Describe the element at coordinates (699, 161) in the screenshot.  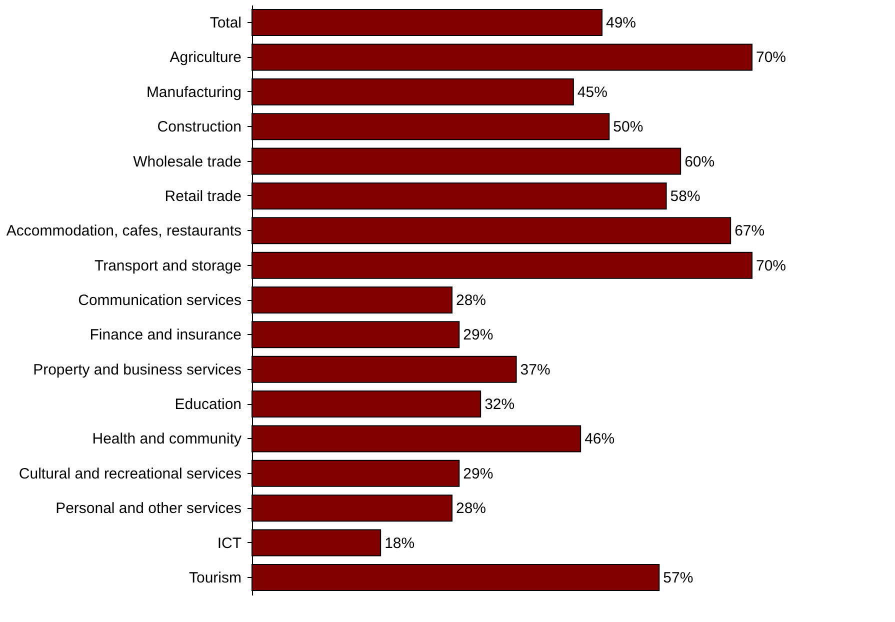
I see `data-label: 60%` at that location.